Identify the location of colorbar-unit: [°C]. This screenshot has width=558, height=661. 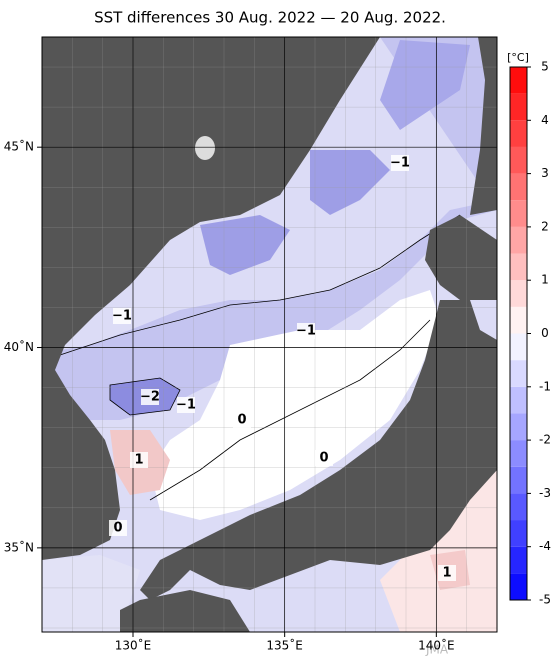
(518, 57).